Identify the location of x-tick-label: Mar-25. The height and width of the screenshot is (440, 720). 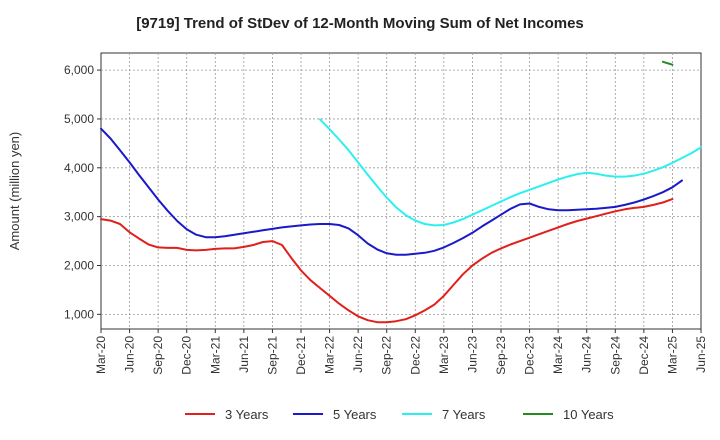
(672, 355).